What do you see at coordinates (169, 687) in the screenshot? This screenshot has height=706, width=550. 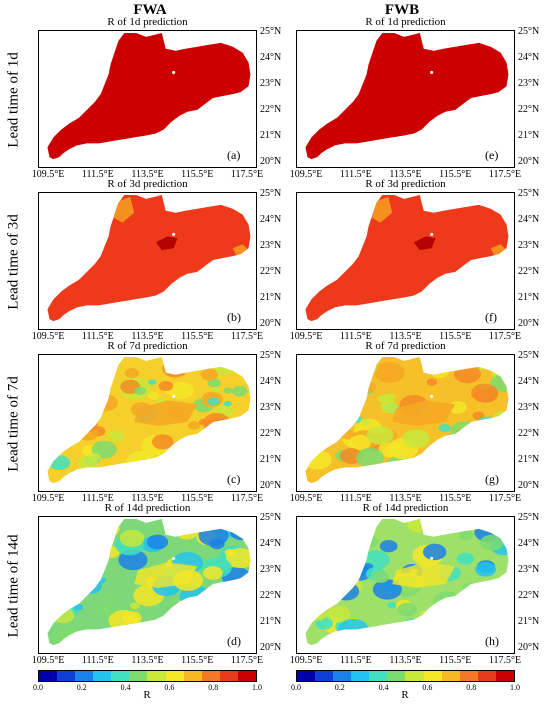 I see `colorbar-tick: 0.6` at bounding box center [169, 687].